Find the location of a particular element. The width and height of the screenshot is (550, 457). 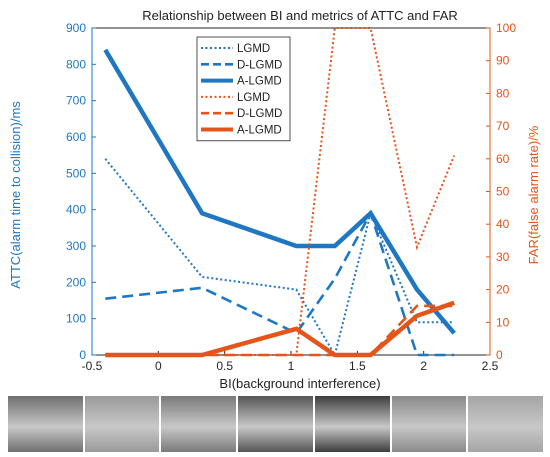

thumbnail-street-scene is located at coordinates (45, 424).